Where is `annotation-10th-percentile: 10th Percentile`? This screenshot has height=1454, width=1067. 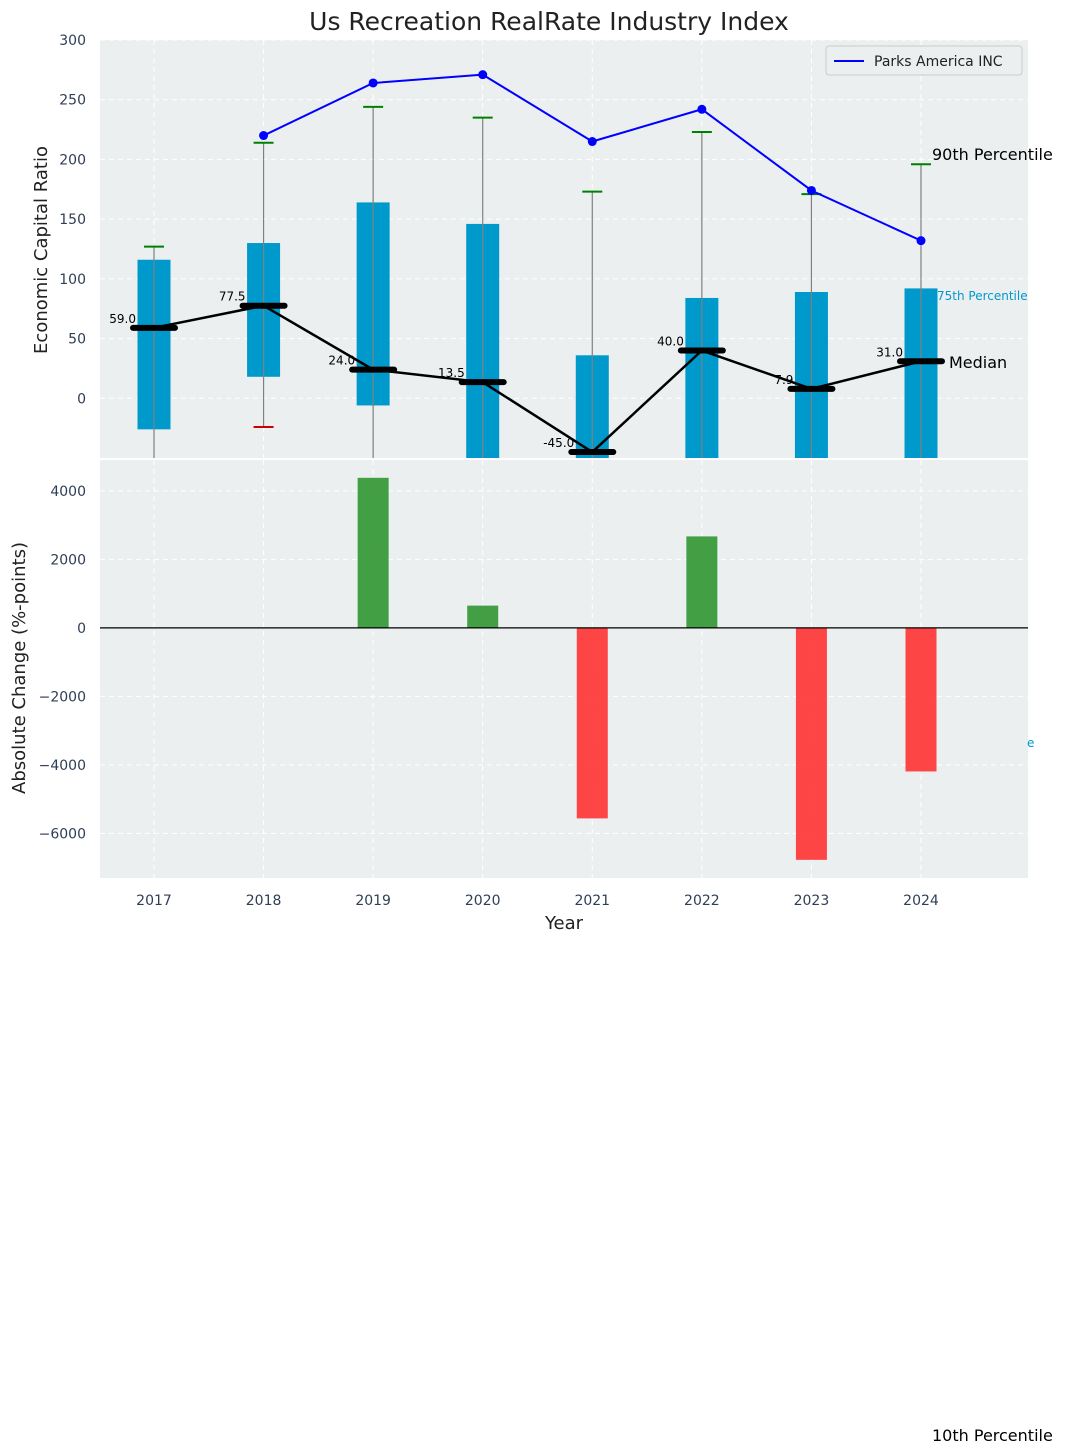
annotation-10th-percentile: 10th Percentile is located at coordinates (992, 1435).